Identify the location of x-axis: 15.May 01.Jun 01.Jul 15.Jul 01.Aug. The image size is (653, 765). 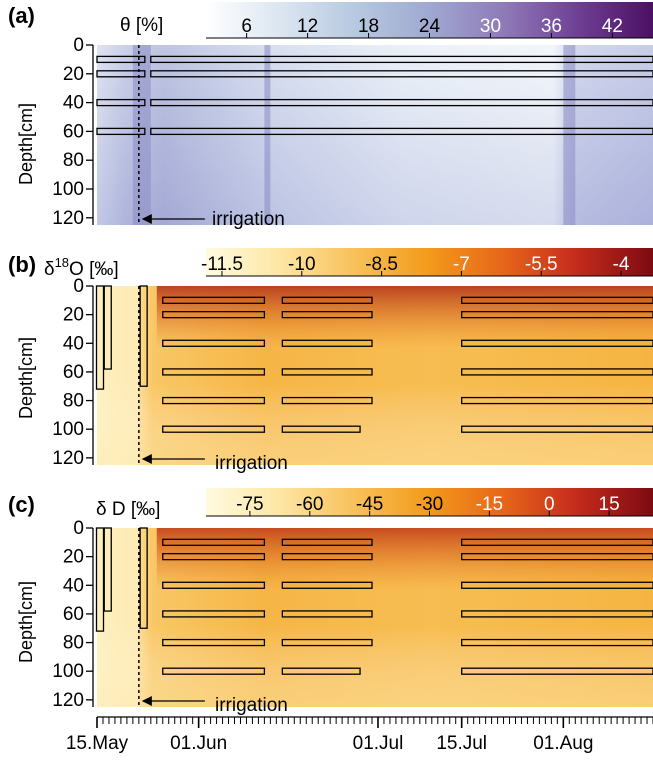
(359, 735).